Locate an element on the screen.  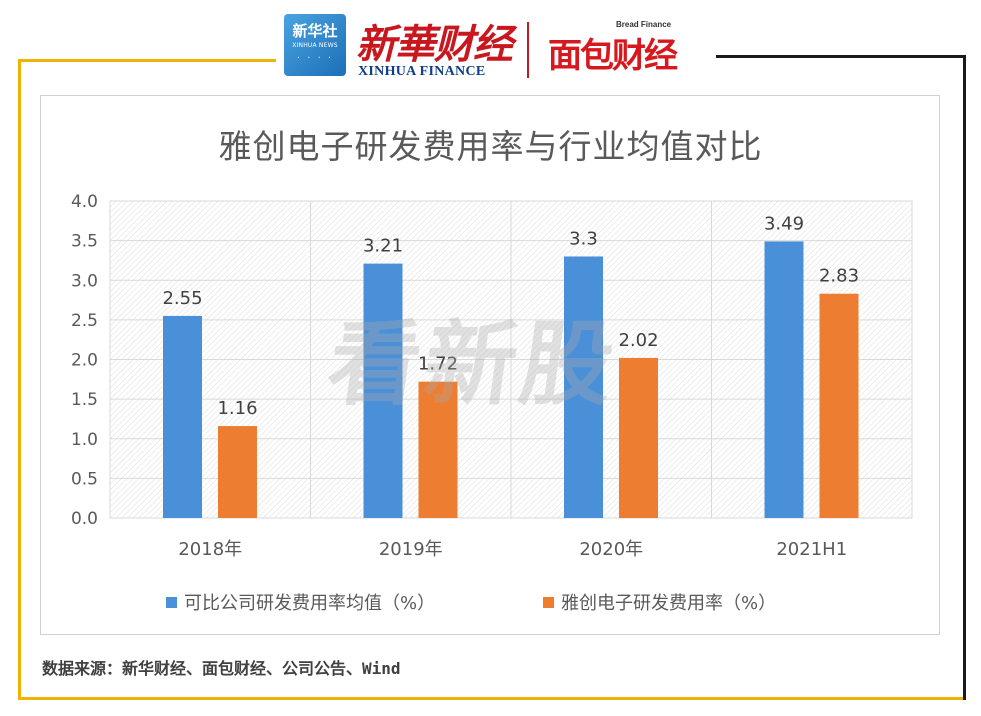
data-label-yachuang: 2.83 is located at coordinates (839, 276).